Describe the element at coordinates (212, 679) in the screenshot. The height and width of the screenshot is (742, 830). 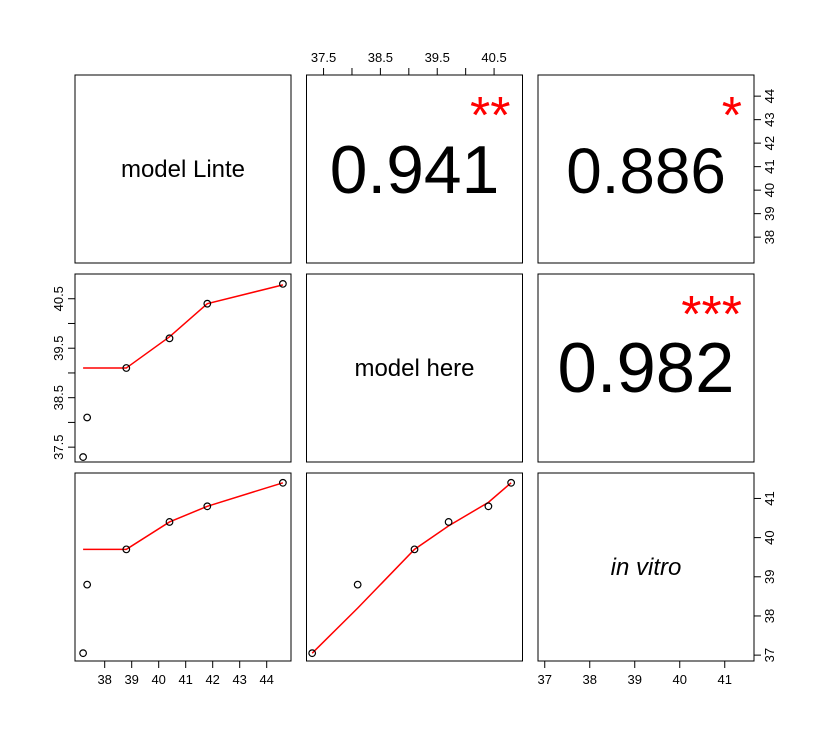
I see `x-tick-label: 42` at that location.